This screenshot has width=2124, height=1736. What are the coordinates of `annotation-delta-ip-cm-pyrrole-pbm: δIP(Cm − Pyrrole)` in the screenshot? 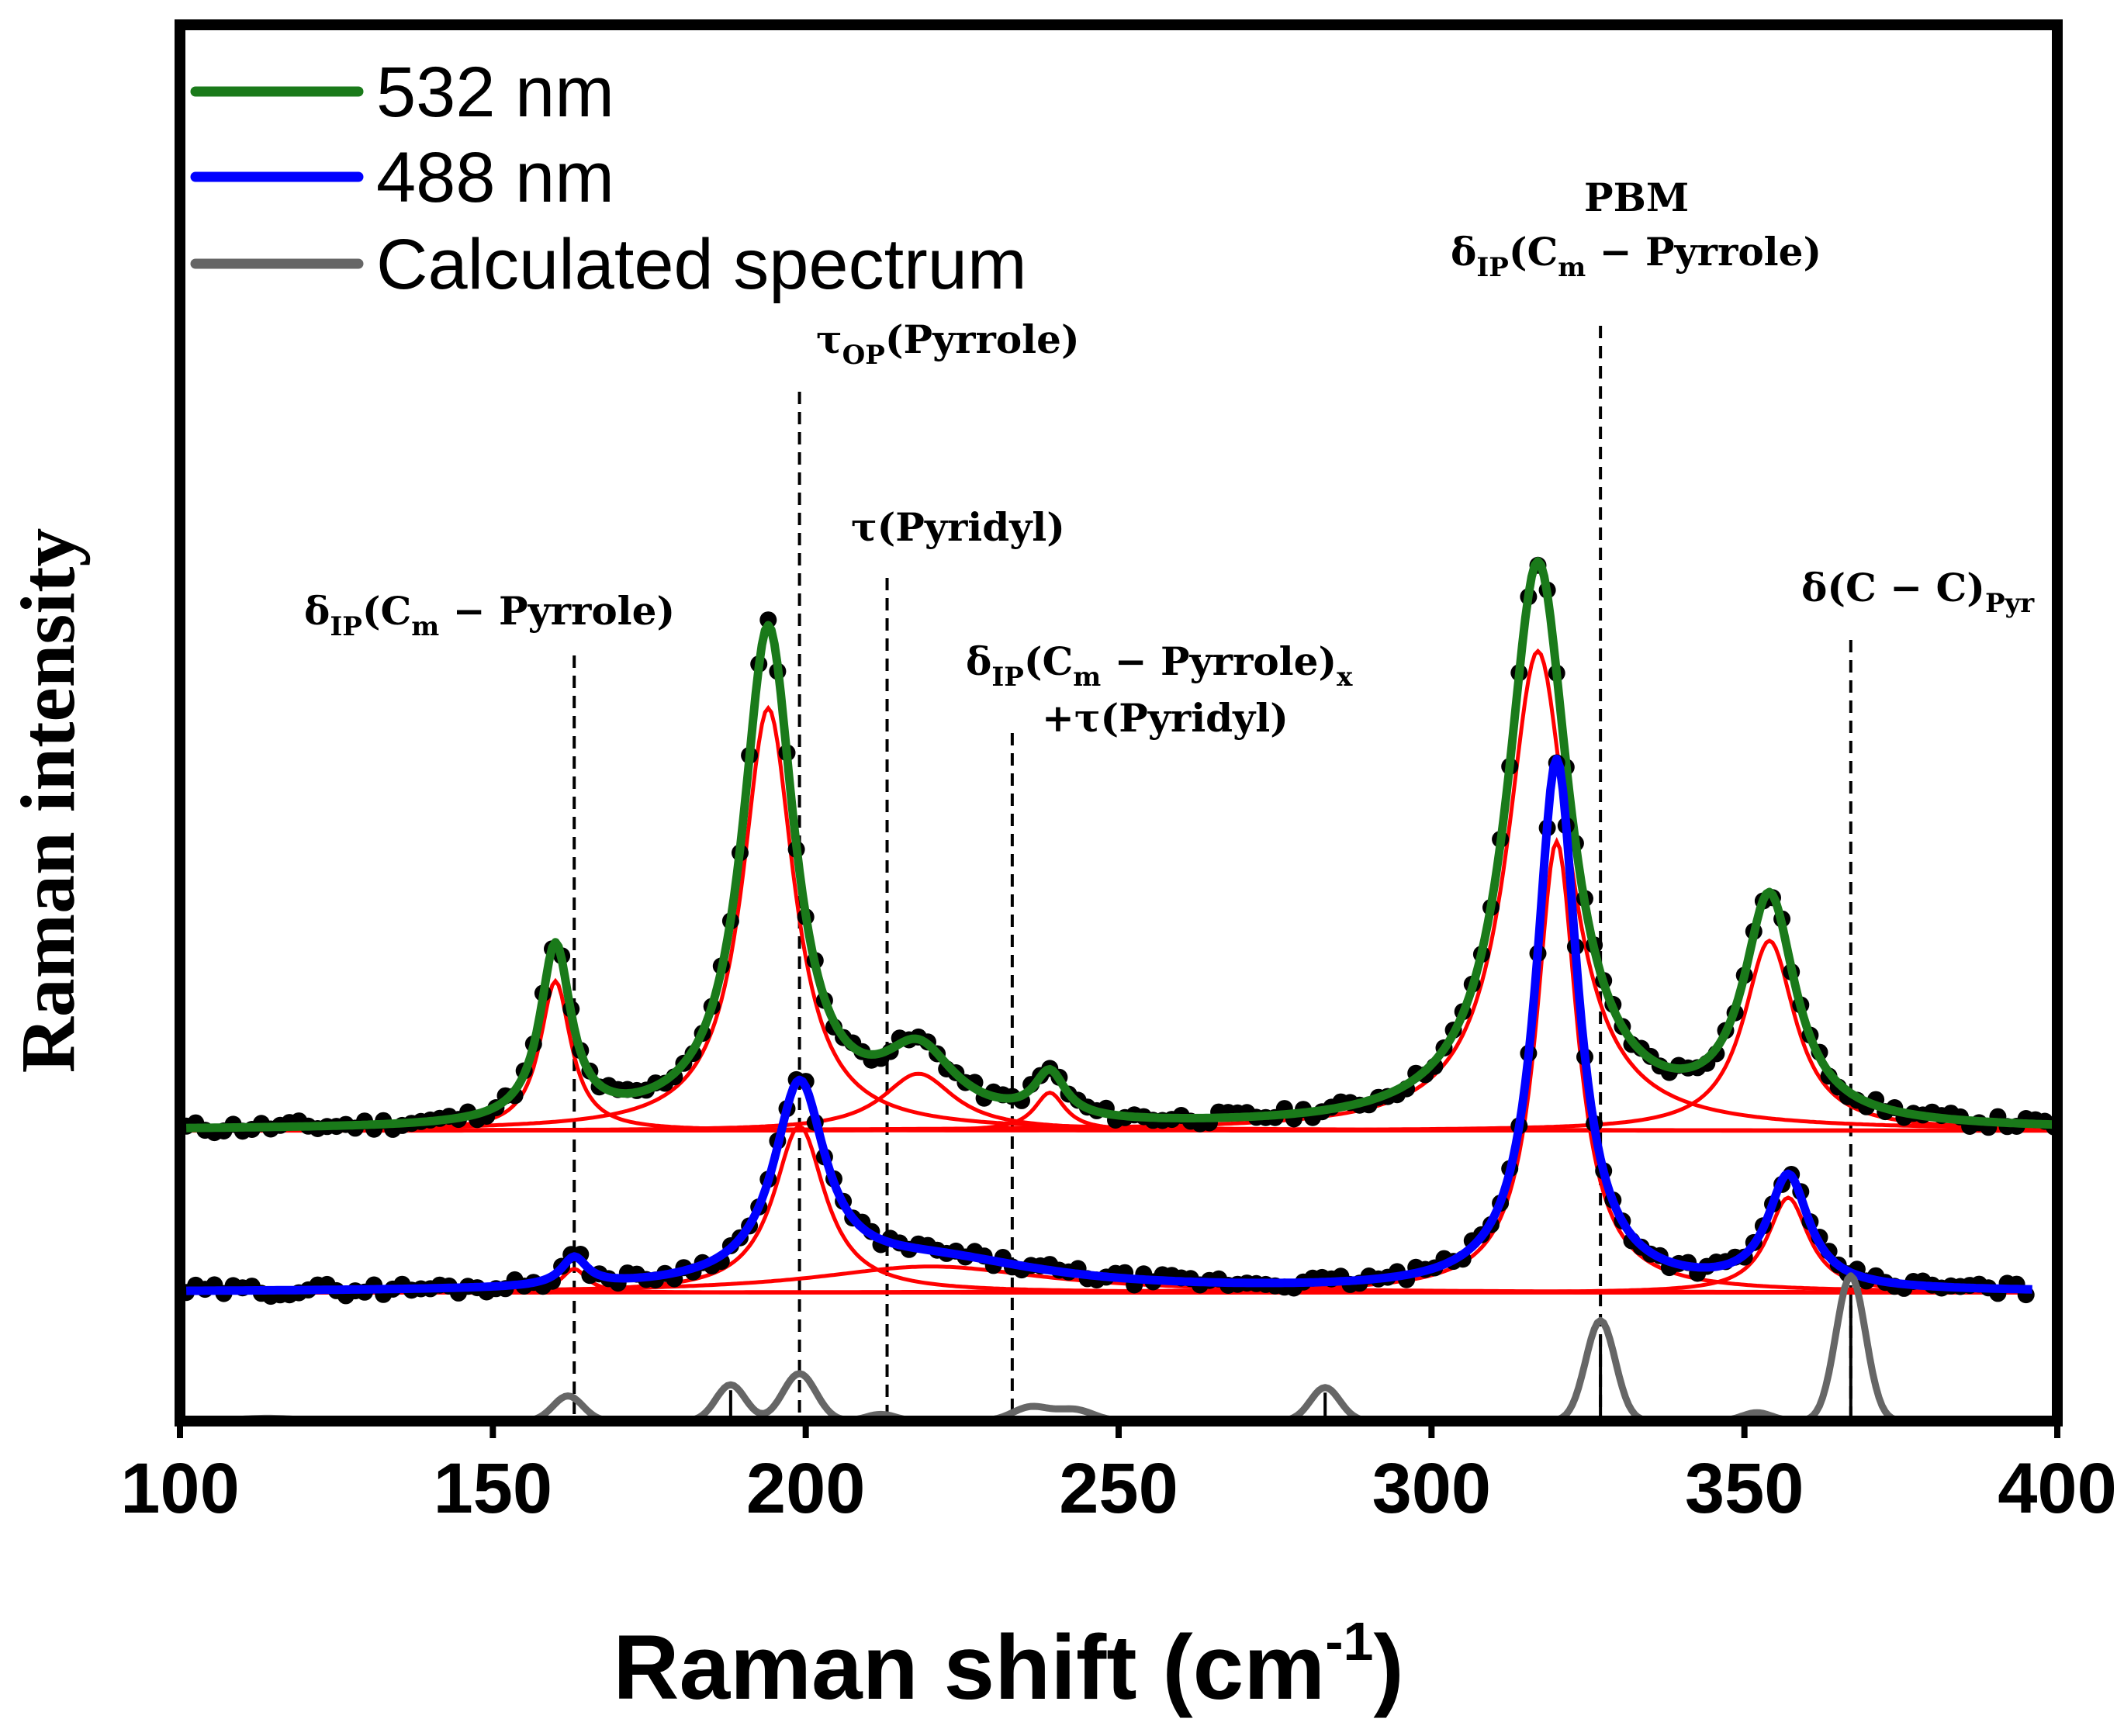 It's located at (1636, 256).